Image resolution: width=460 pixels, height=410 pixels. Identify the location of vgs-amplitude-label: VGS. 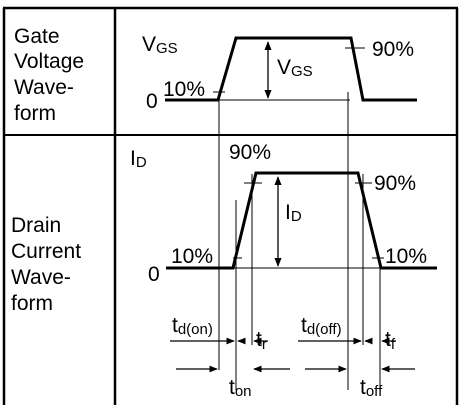
(295, 68).